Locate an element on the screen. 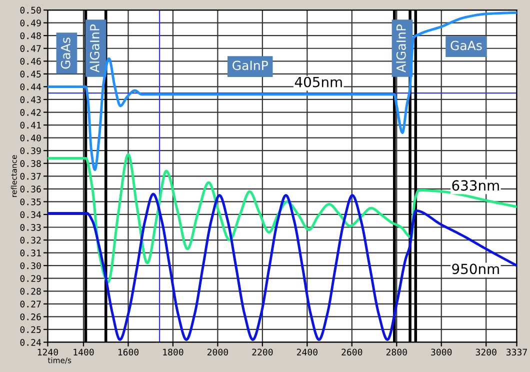 This screenshot has height=372, width=530. x-tick-label: 2000 is located at coordinates (217, 352).